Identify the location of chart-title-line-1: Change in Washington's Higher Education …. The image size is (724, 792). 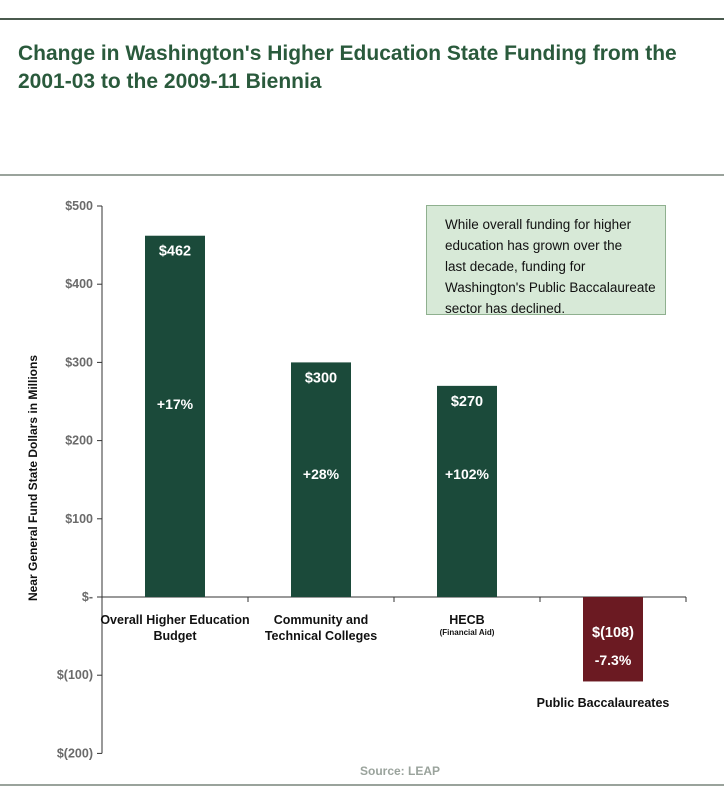
(347, 53).